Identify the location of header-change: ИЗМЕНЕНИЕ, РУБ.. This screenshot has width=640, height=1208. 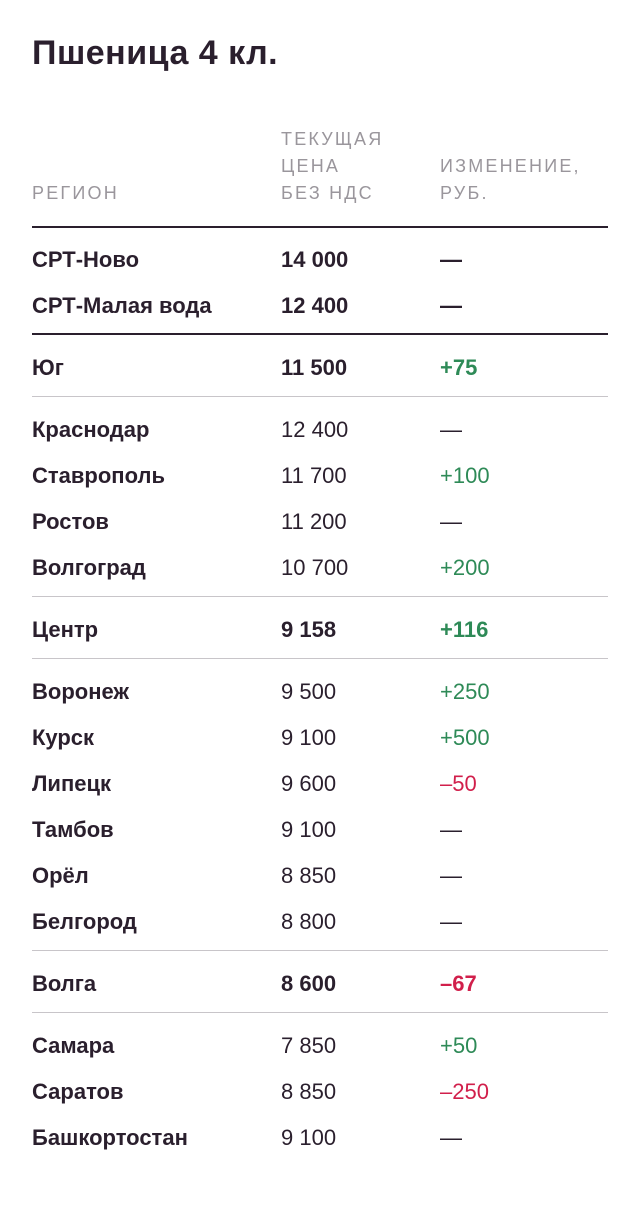
(510, 179).